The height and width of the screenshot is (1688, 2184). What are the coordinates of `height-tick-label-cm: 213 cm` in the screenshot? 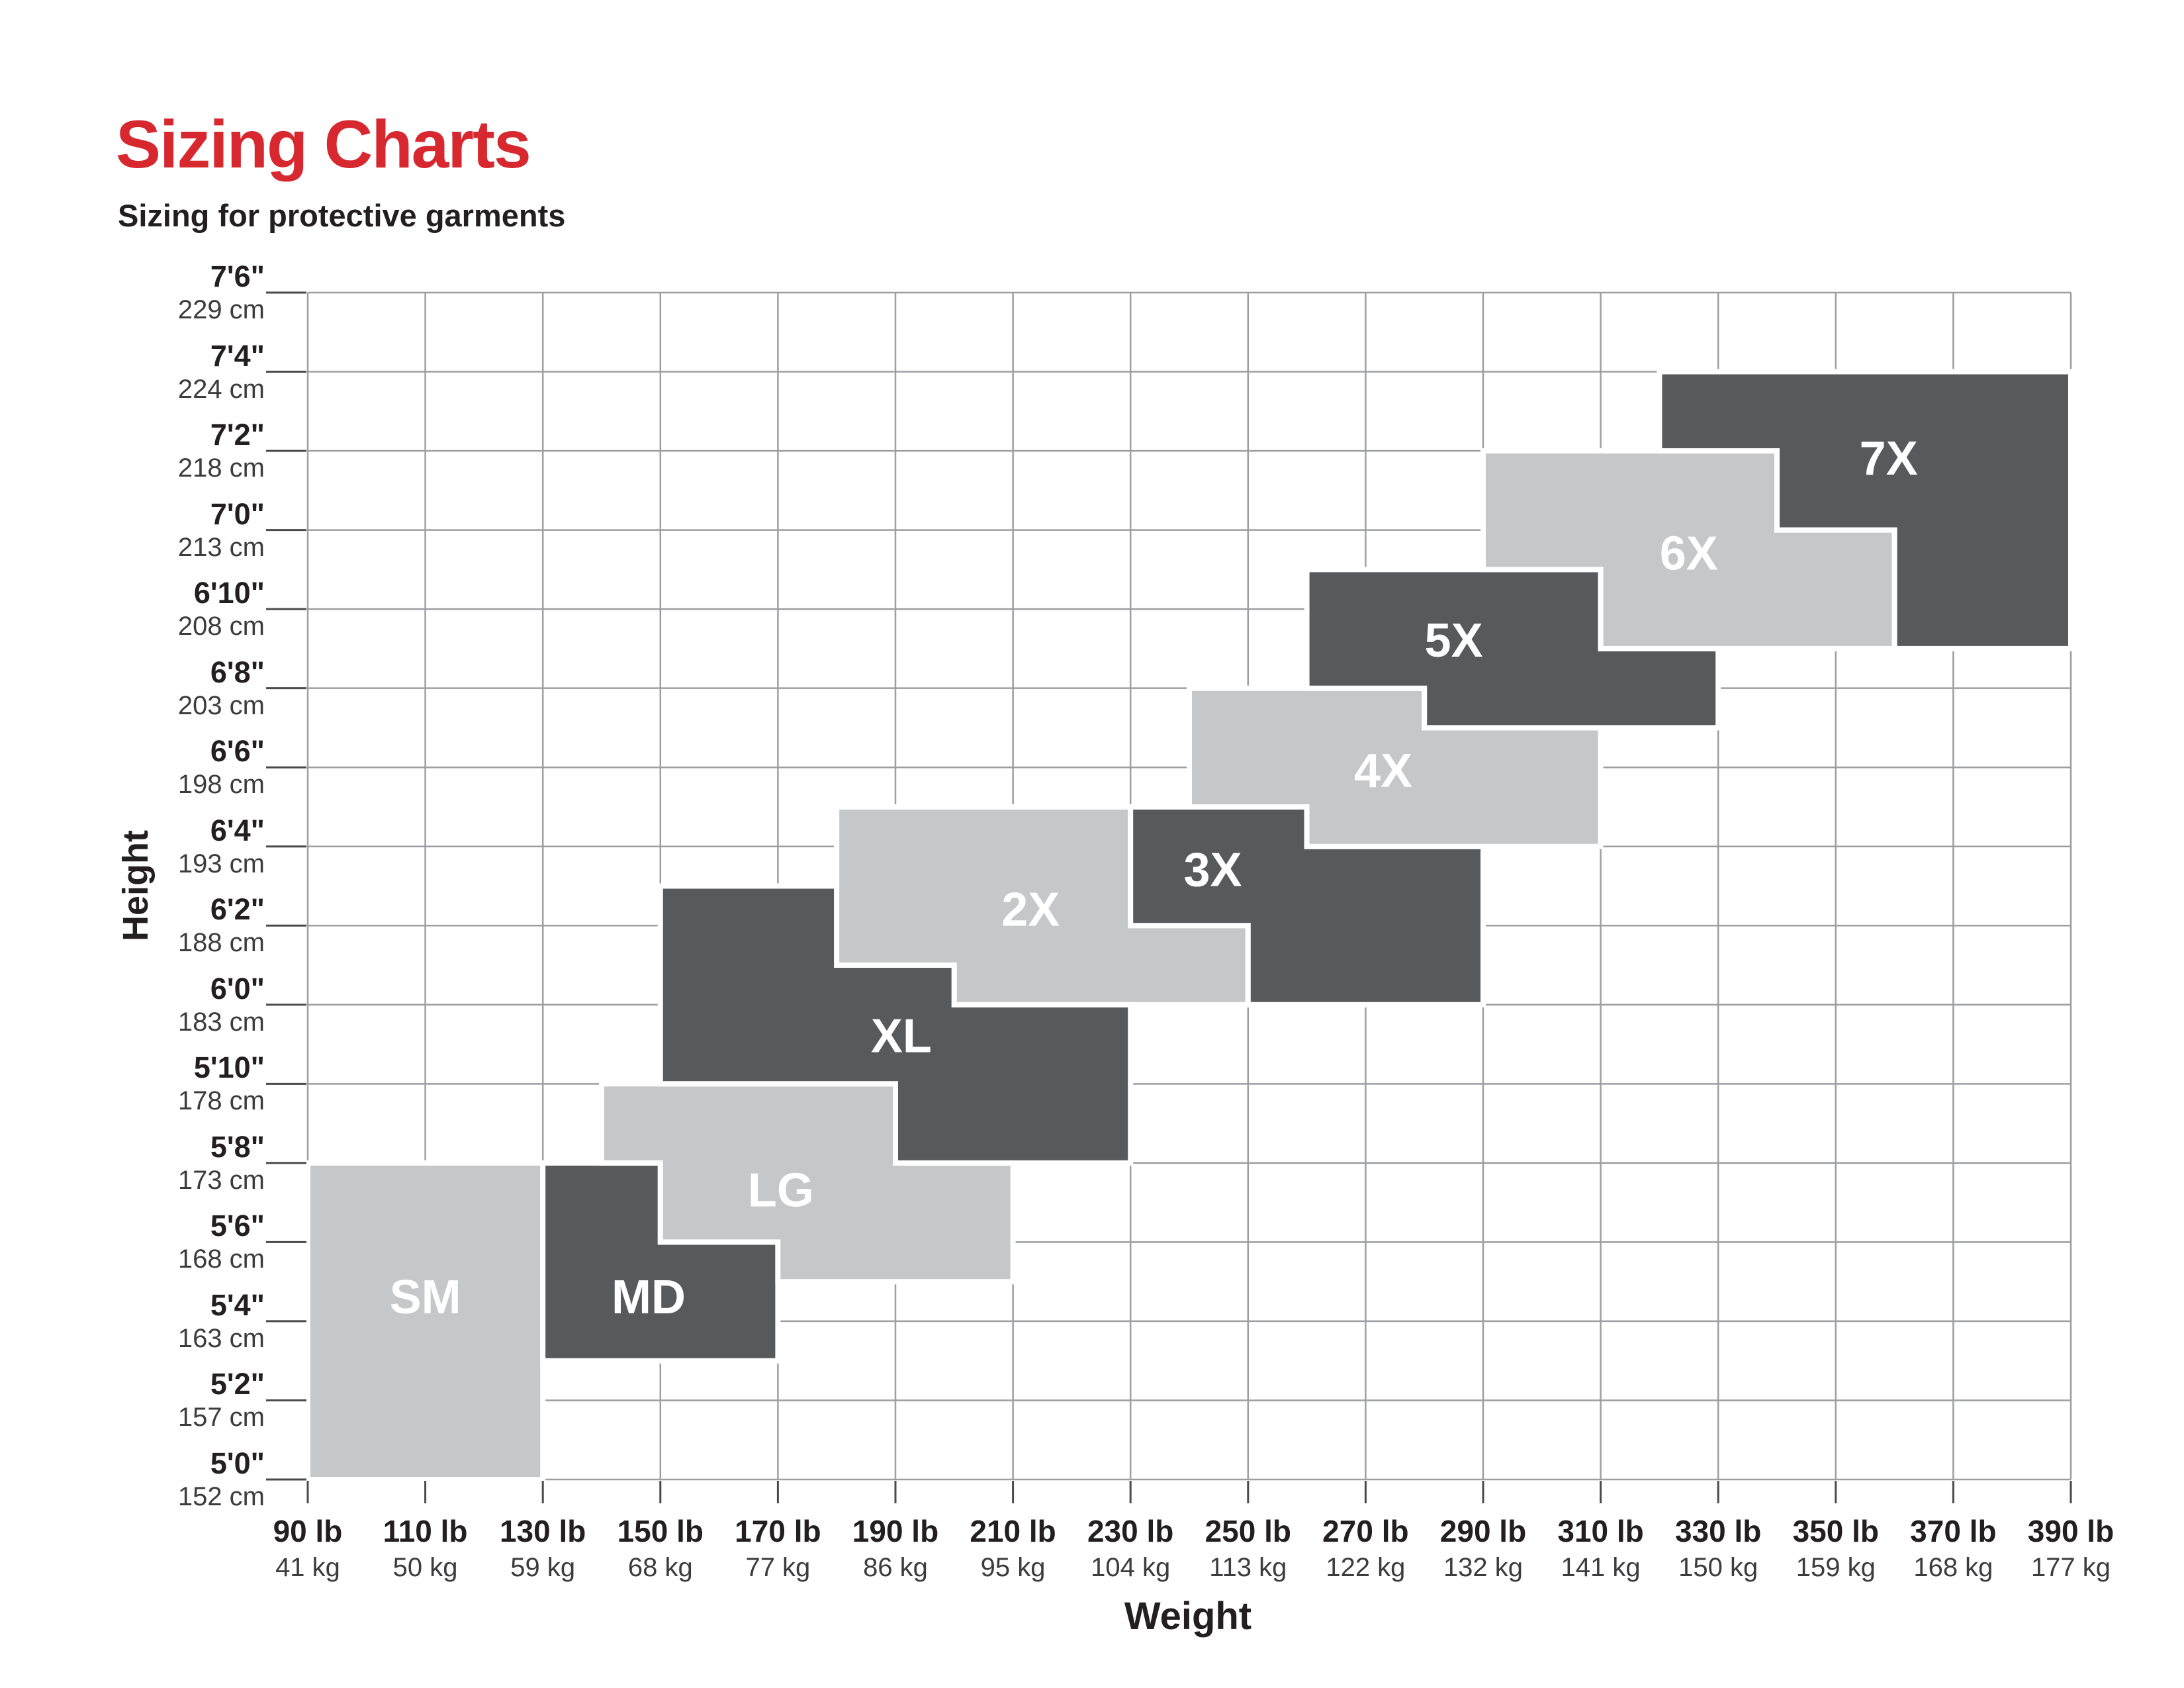 It's located at (221, 547).